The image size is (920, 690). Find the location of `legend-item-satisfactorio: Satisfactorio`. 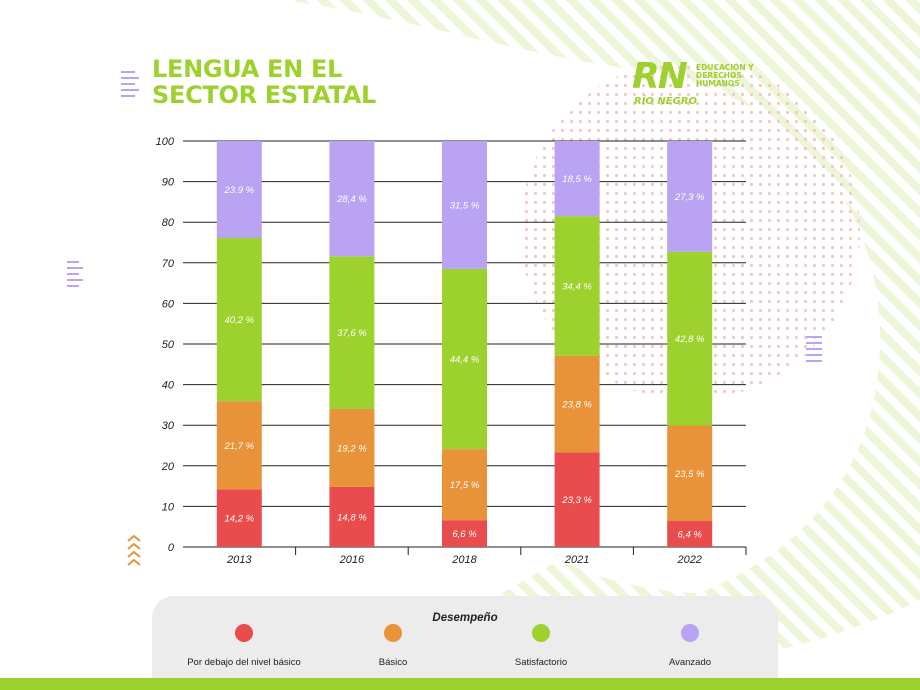

legend-item-satisfactorio: Satisfactorio is located at coordinates (541, 647).